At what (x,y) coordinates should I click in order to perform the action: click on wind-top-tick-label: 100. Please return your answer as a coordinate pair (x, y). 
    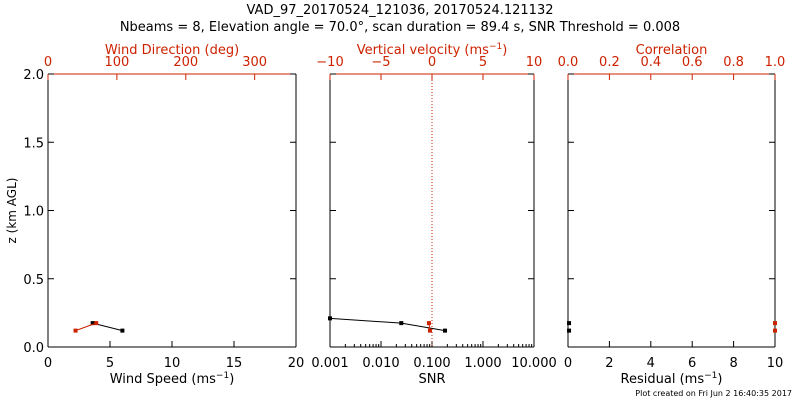
    Looking at the image, I should click on (116, 62).